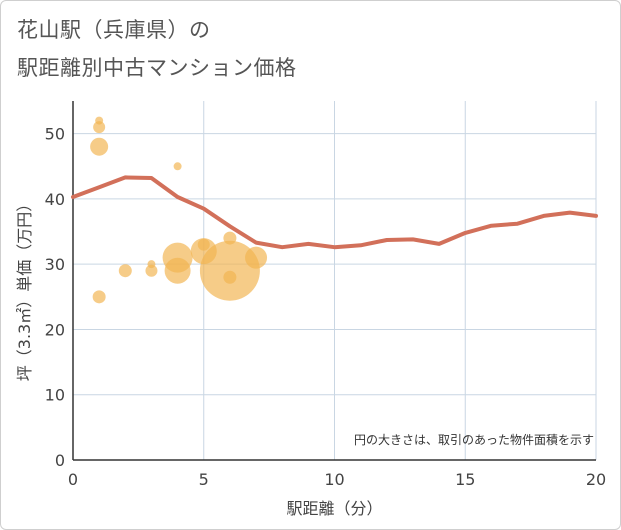 The width and height of the screenshot is (621, 530). I want to click on y-tick-label-20: 20, so click(55, 329).